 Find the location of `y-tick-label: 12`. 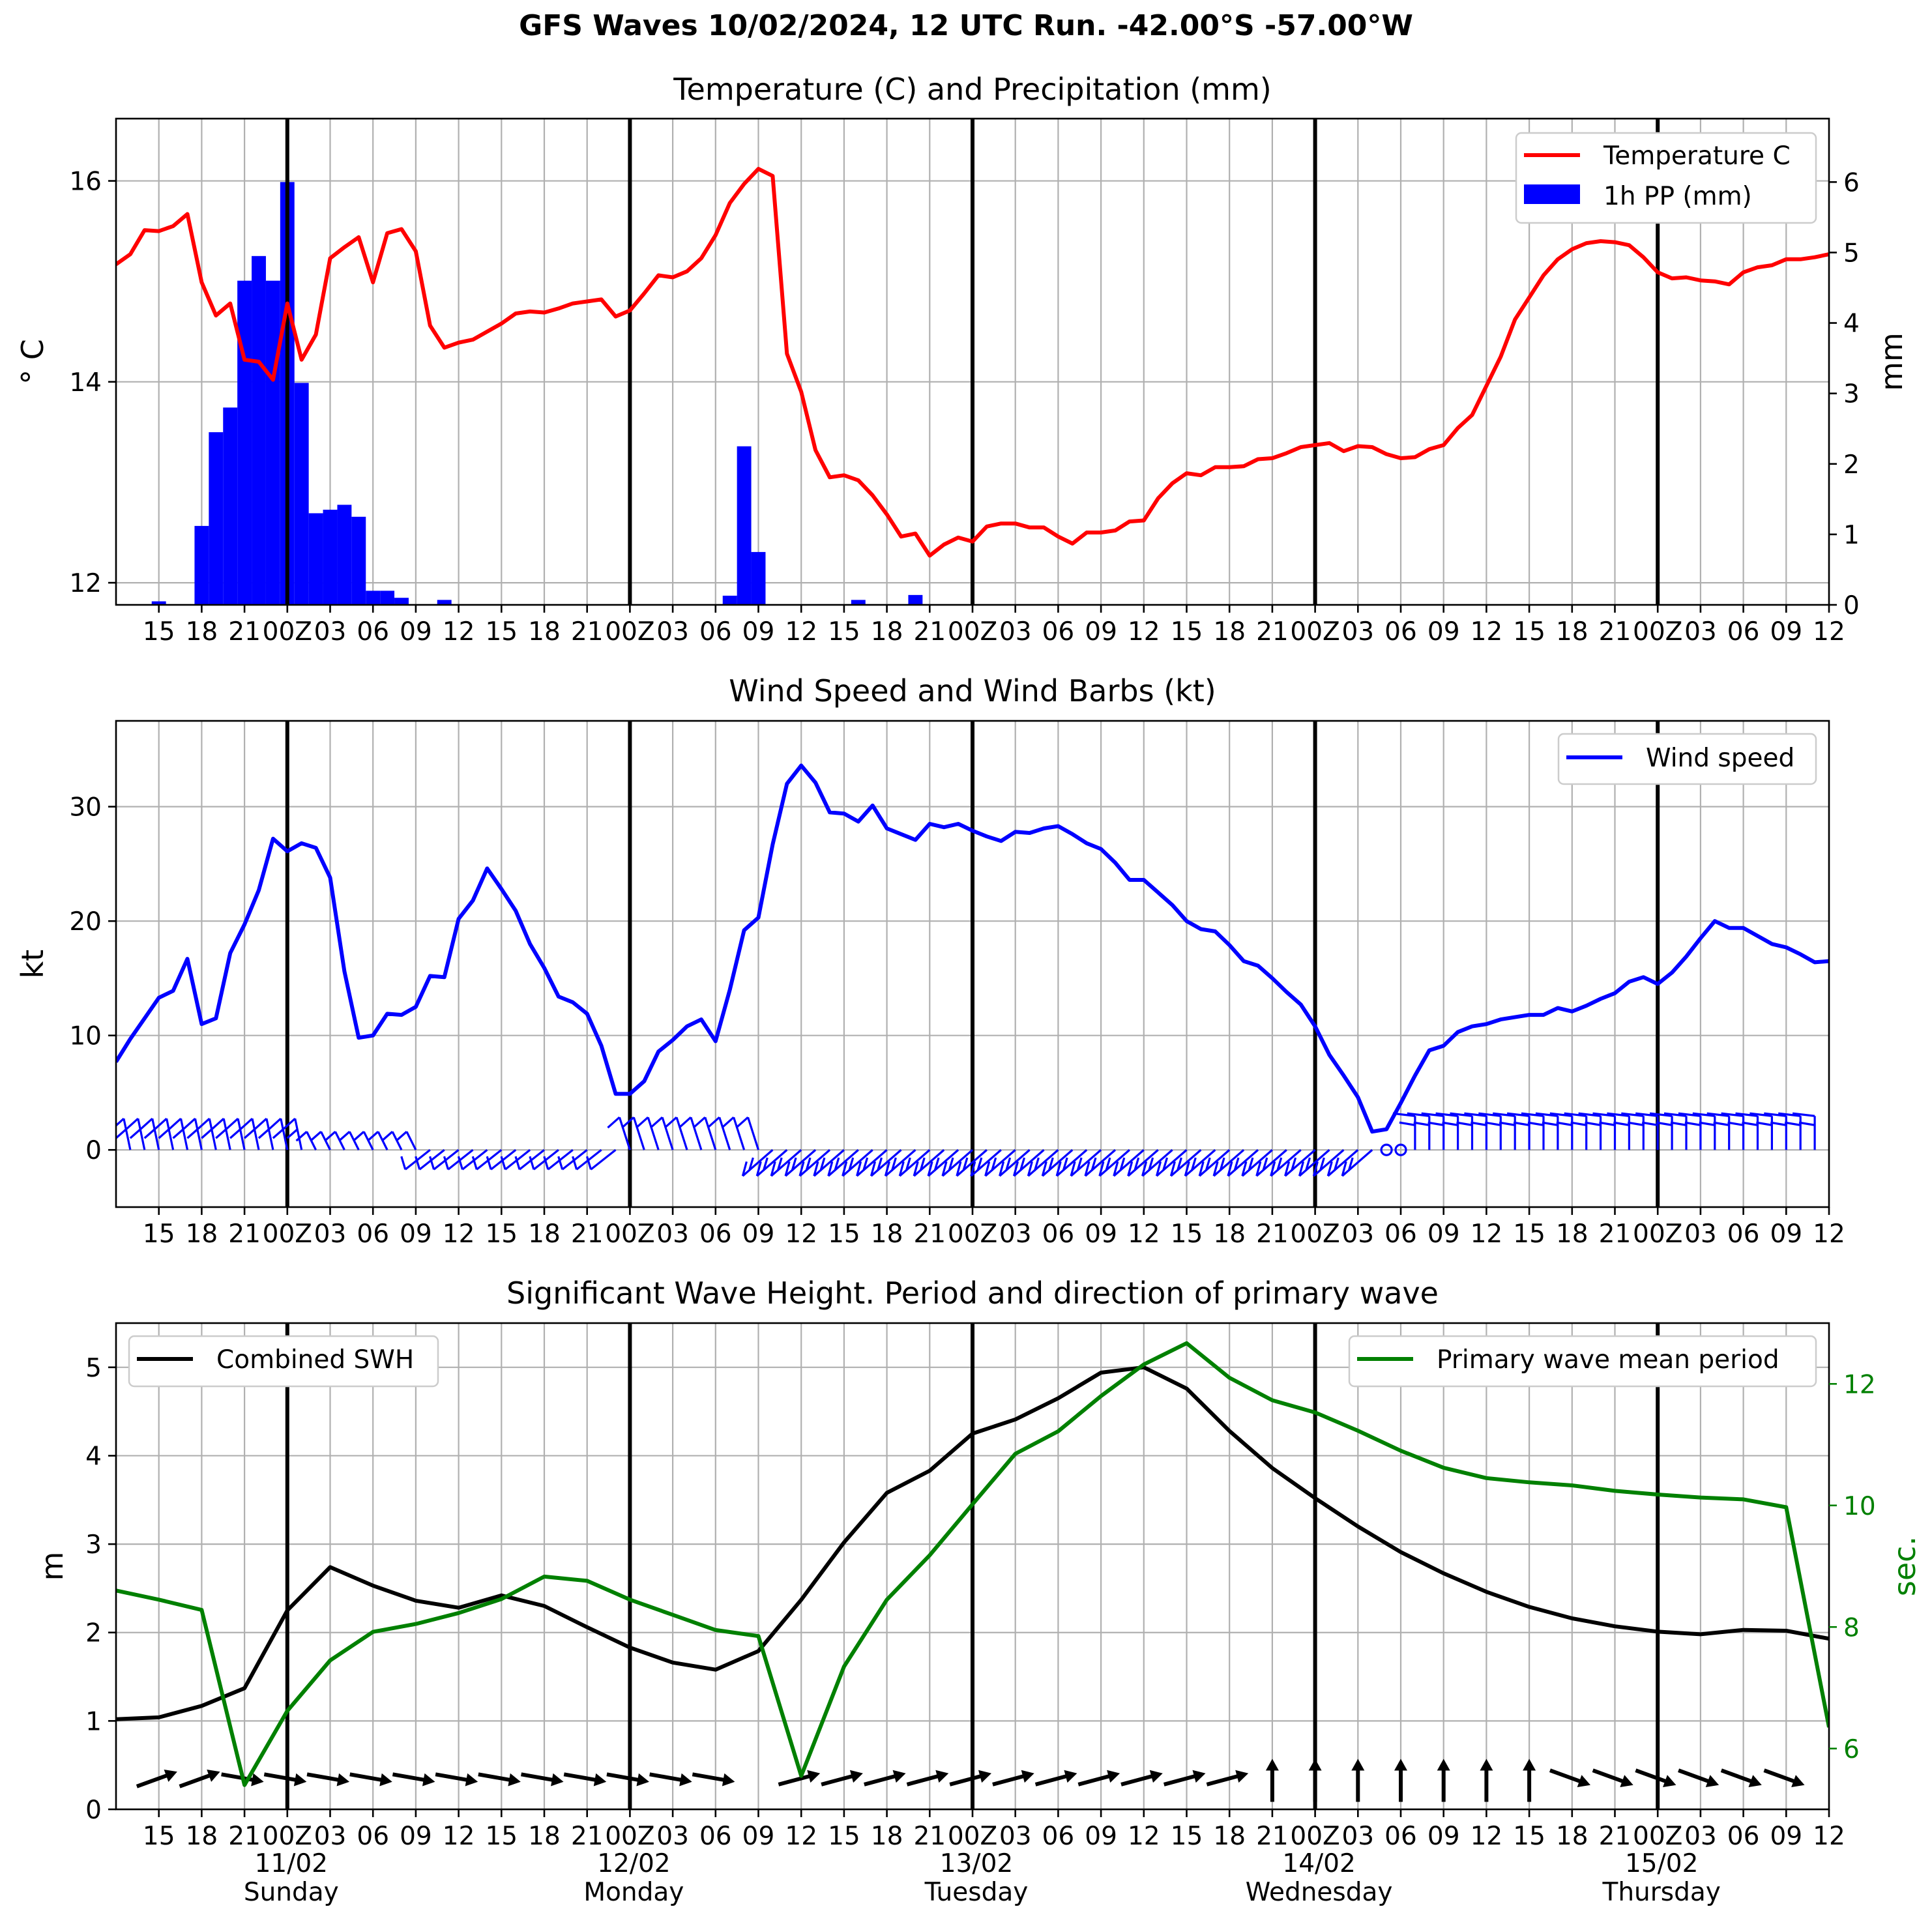

y-tick-label: 12 is located at coordinates (85, 583).